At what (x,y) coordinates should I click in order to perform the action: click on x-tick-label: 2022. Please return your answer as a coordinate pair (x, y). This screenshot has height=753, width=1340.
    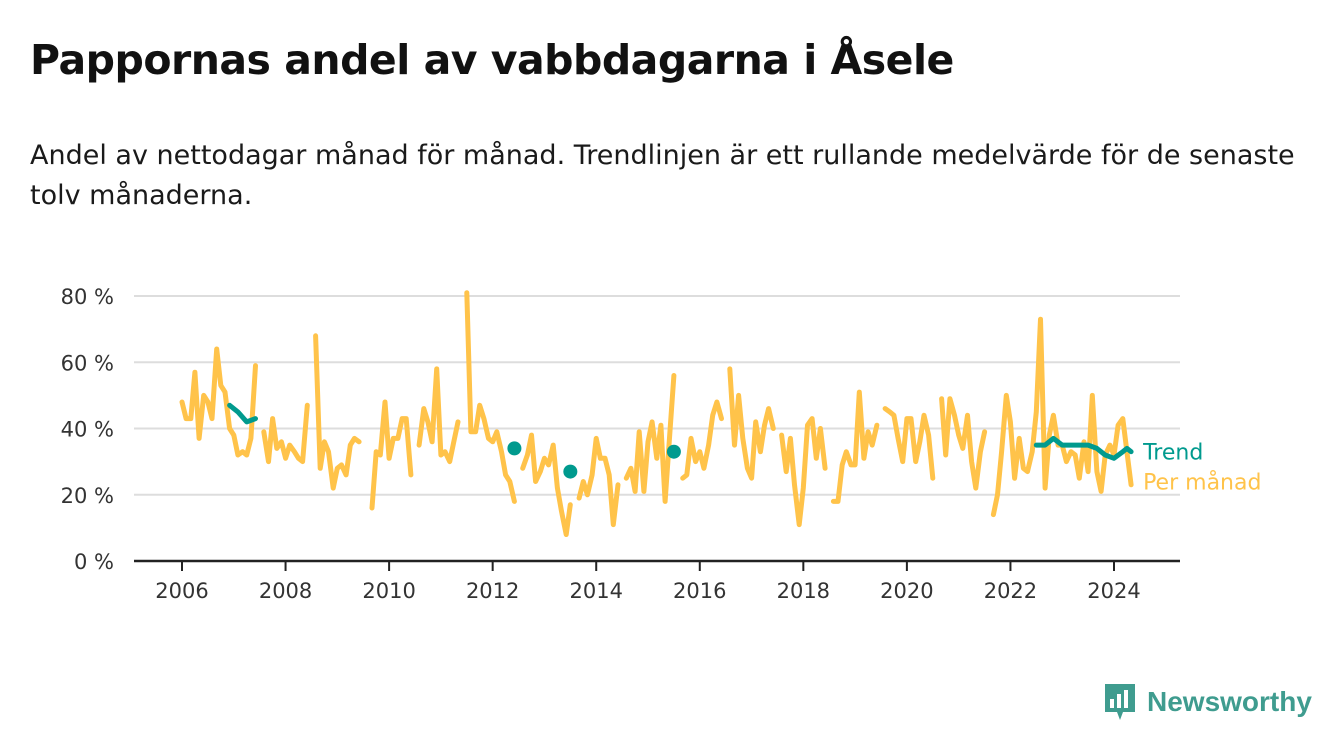
    Looking at the image, I should click on (1010, 591).